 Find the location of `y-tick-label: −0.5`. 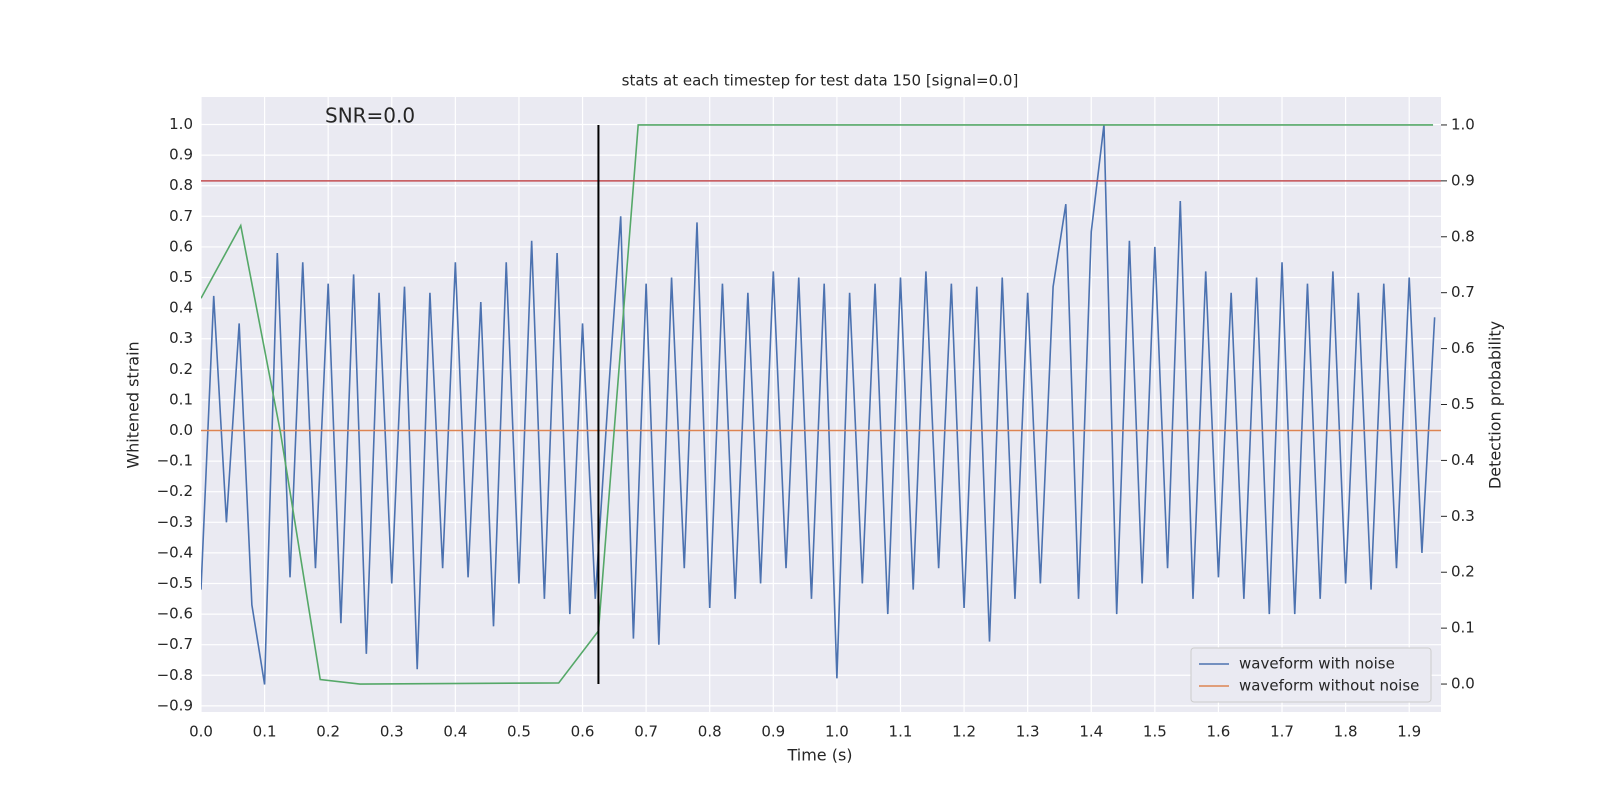

y-tick-label: −0.5 is located at coordinates (175, 583).